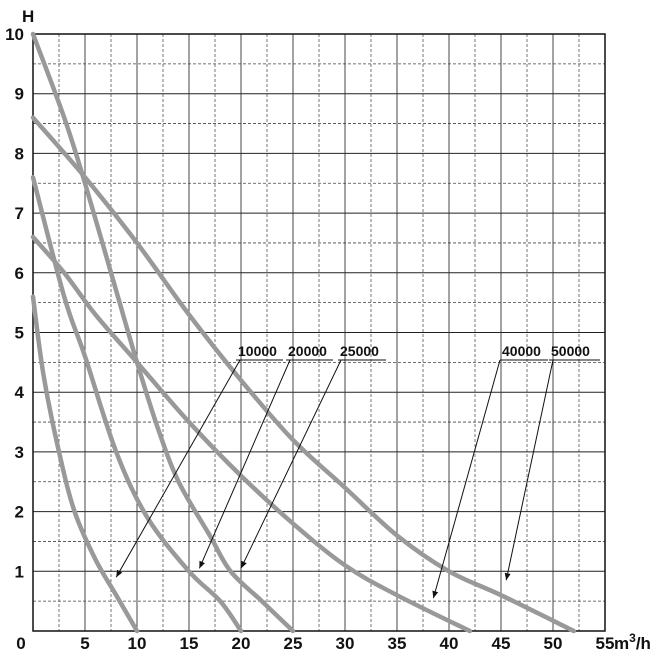 The image size is (660, 660). I want to click on x-tick-label: 35, so click(397, 643).